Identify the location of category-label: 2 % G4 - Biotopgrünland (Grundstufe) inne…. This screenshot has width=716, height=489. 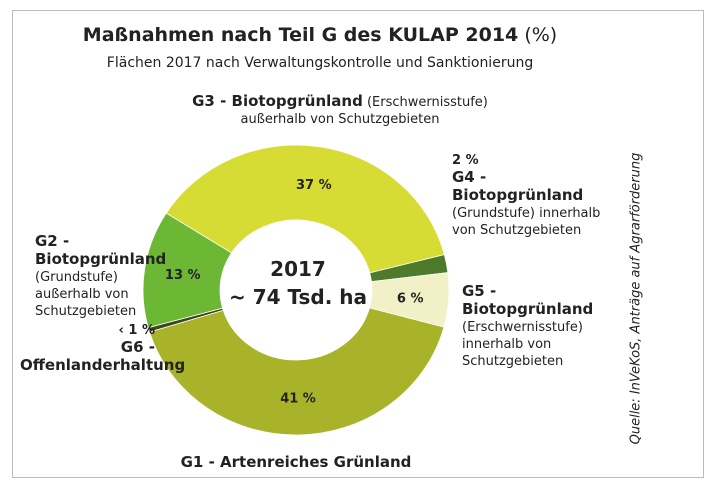
(532, 195).